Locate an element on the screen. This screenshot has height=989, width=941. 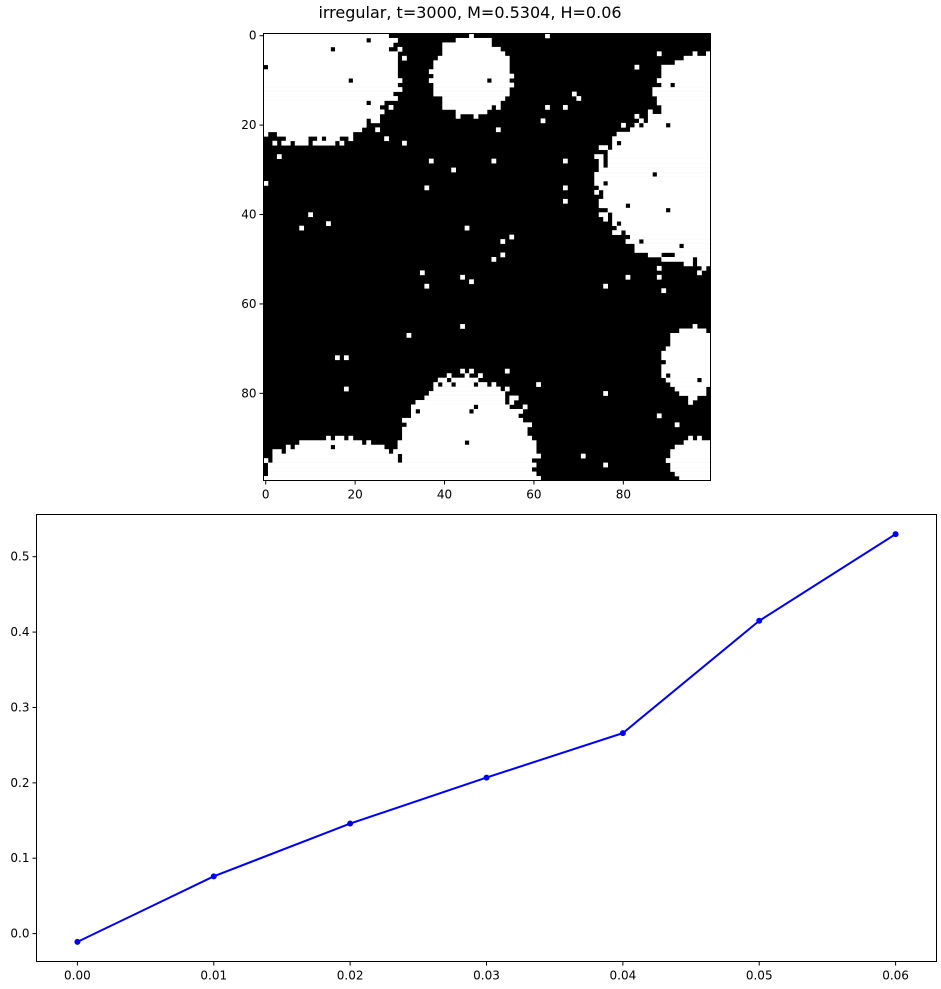
line-y-tick-label: 0.3 is located at coordinates (19, 707).